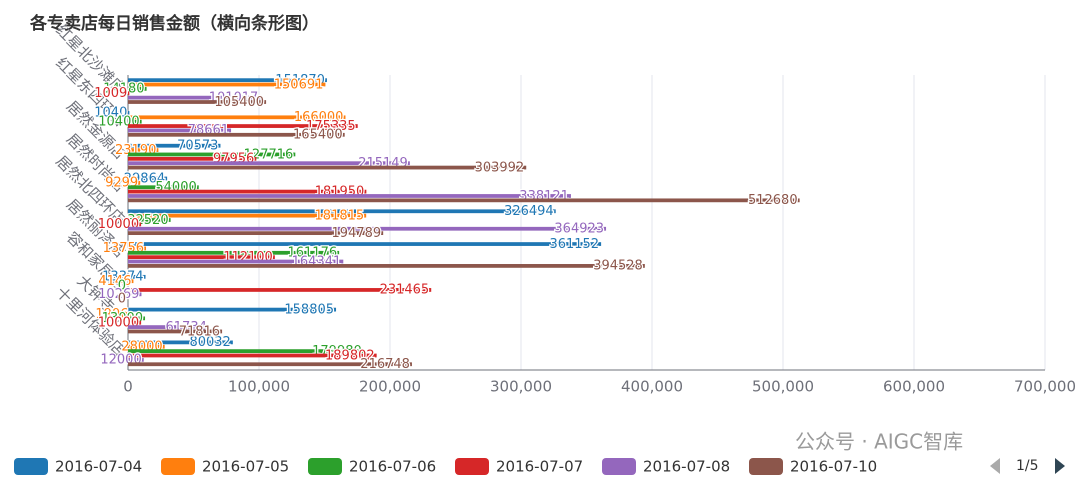 The width and height of the screenshot is (1080, 497). Describe the element at coordinates (618, 266) in the screenshot. I see `value-label: 394528` at that location.